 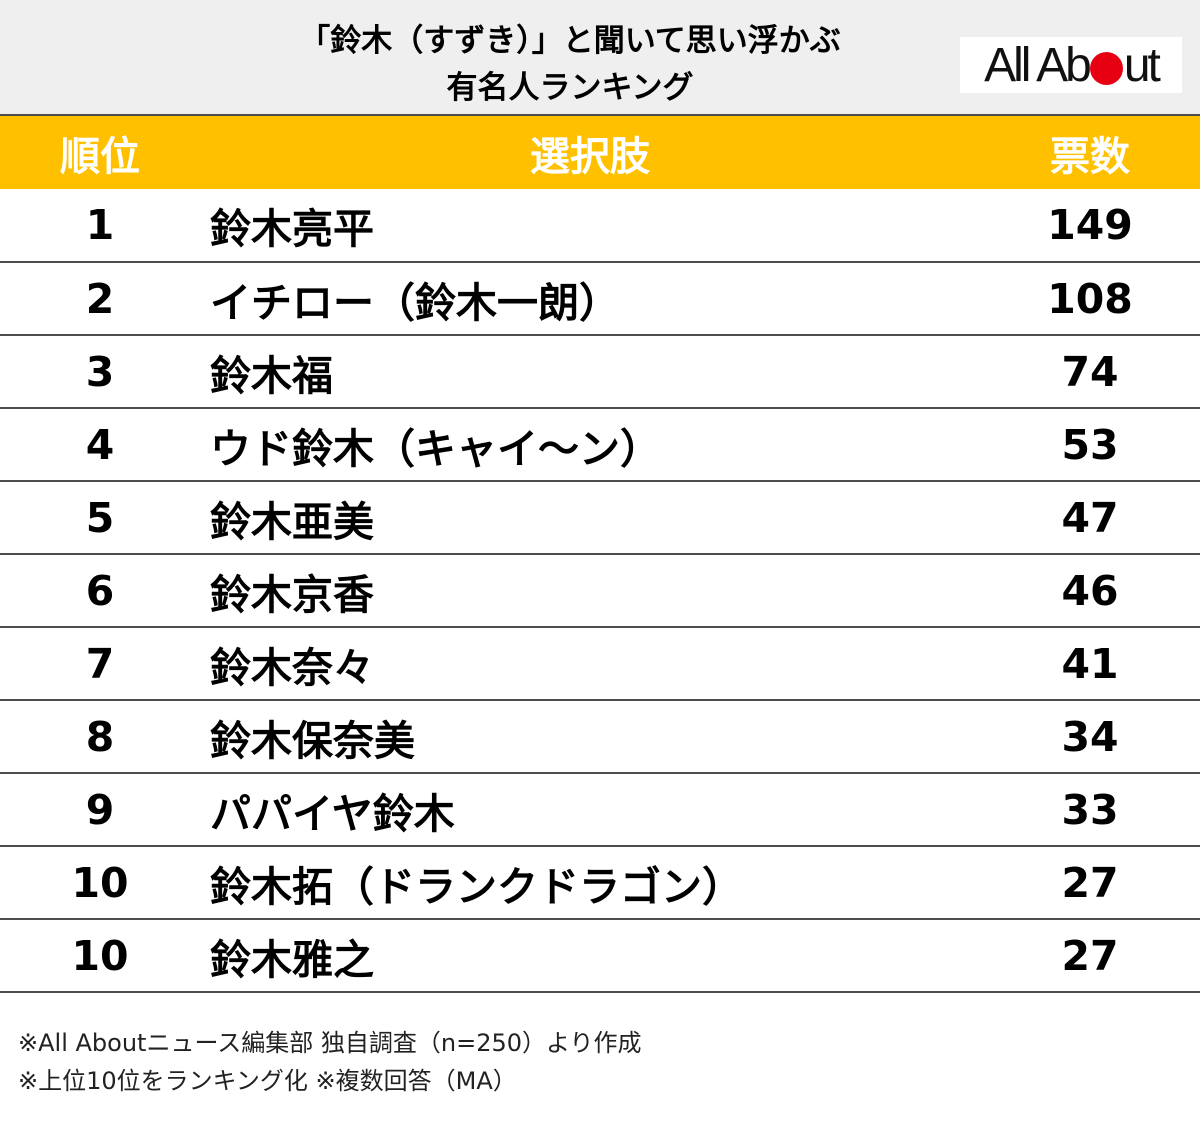 I want to click on table-row: 7 鈴木奈々 41, so click(x=600, y=664).